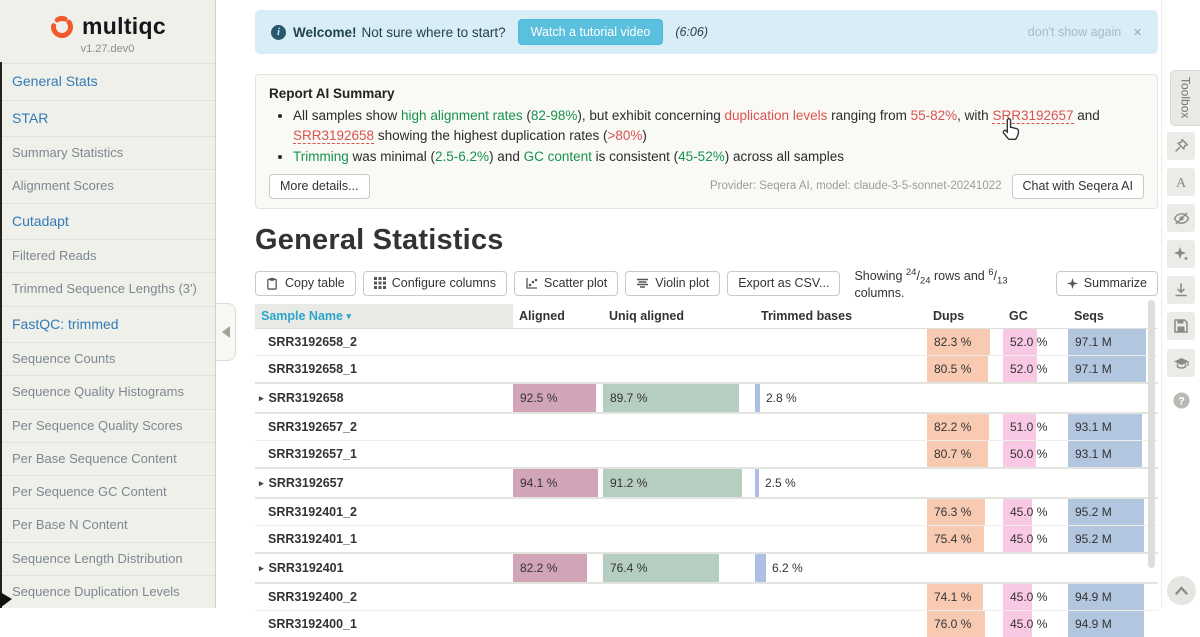 The image size is (1200, 637). What do you see at coordinates (312, 539) in the screenshot?
I see `sample-name-cell: SRR3192401_1` at bounding box center [312, 539].